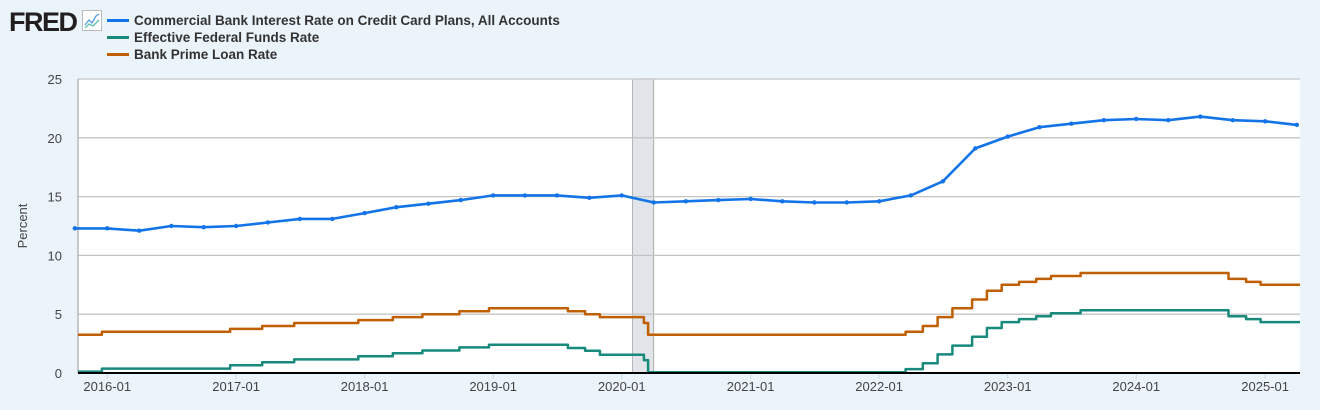  Describe the element at coordinates (1265, 386) in the screenshot. I see `x-tick-label: 2025-01` at that location.